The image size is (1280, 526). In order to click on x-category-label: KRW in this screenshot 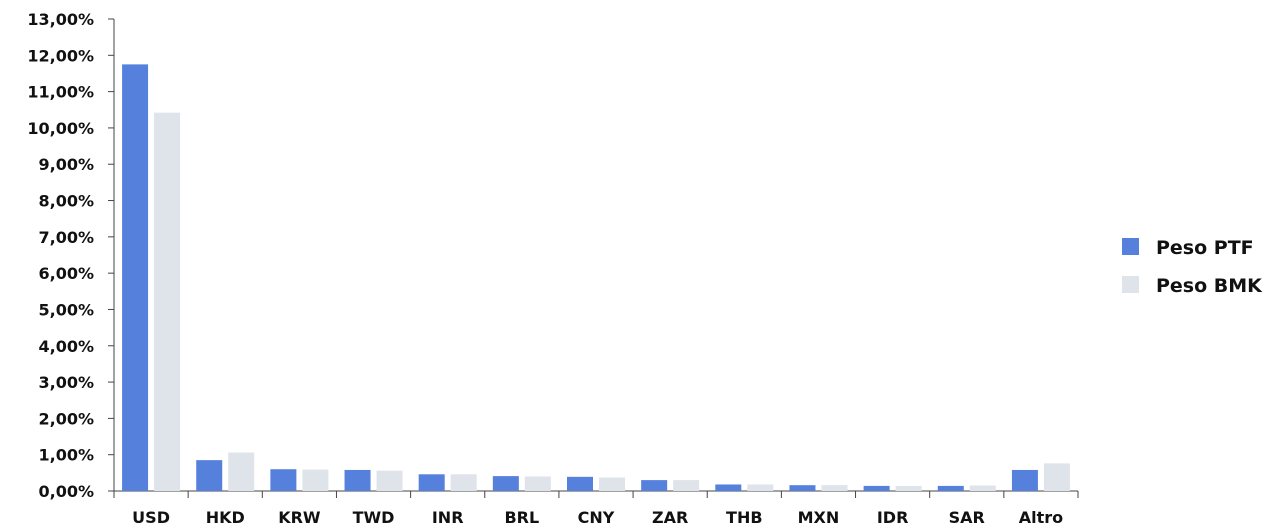, I will do `click(299, 517)`.